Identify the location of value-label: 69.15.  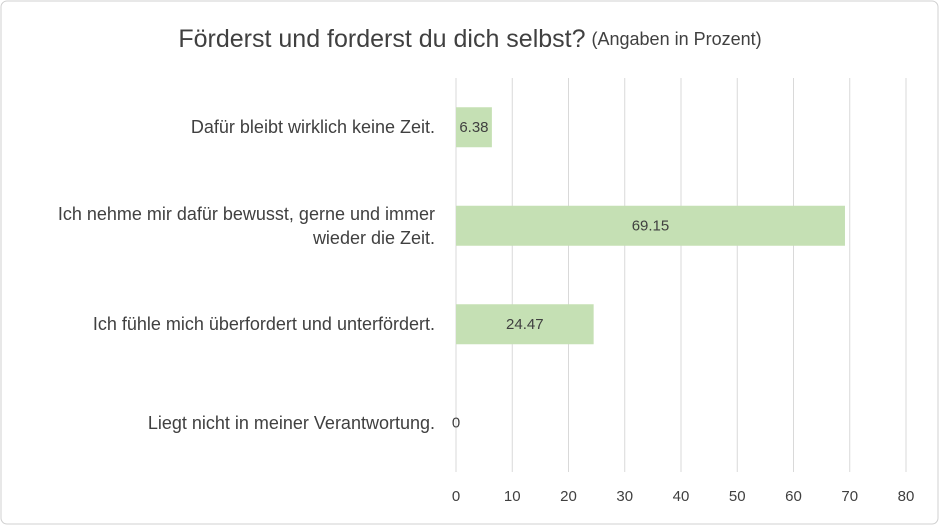
(651, 226).